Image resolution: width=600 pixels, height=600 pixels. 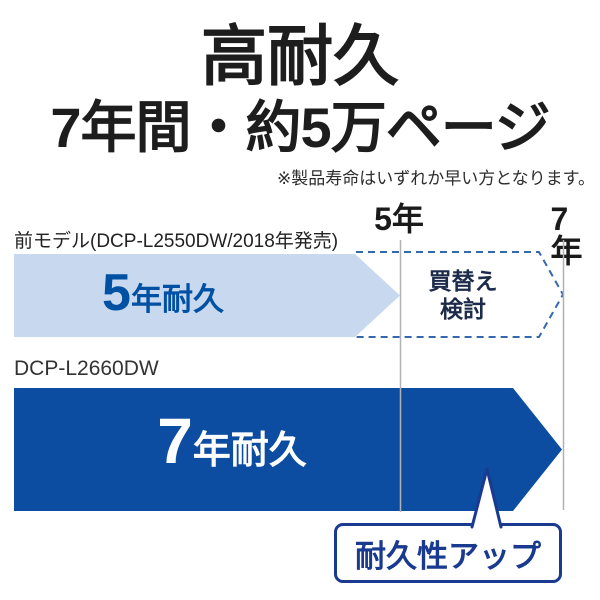 I want to click on axis-tick-7-years: 7年, so click(x=566, y=235).